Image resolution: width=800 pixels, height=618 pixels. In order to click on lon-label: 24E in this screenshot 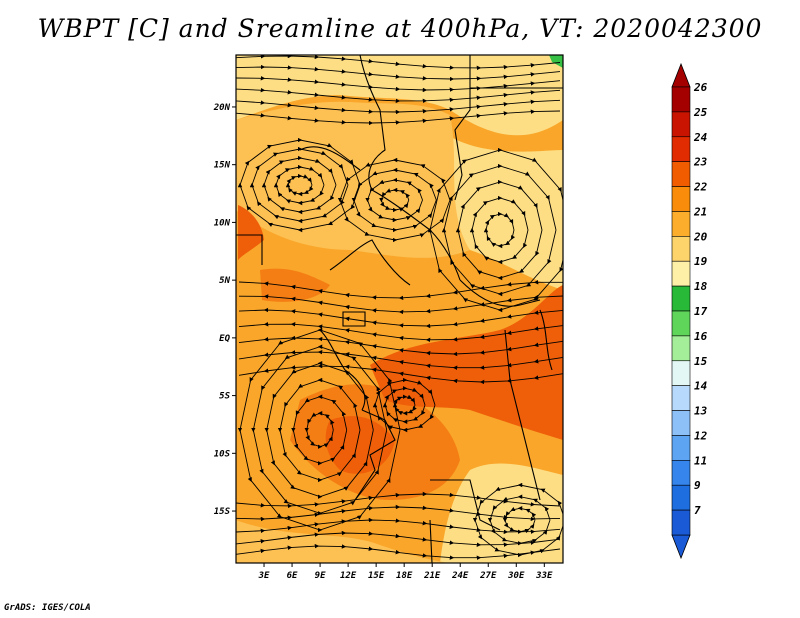, I will do `click(460, 576)`.